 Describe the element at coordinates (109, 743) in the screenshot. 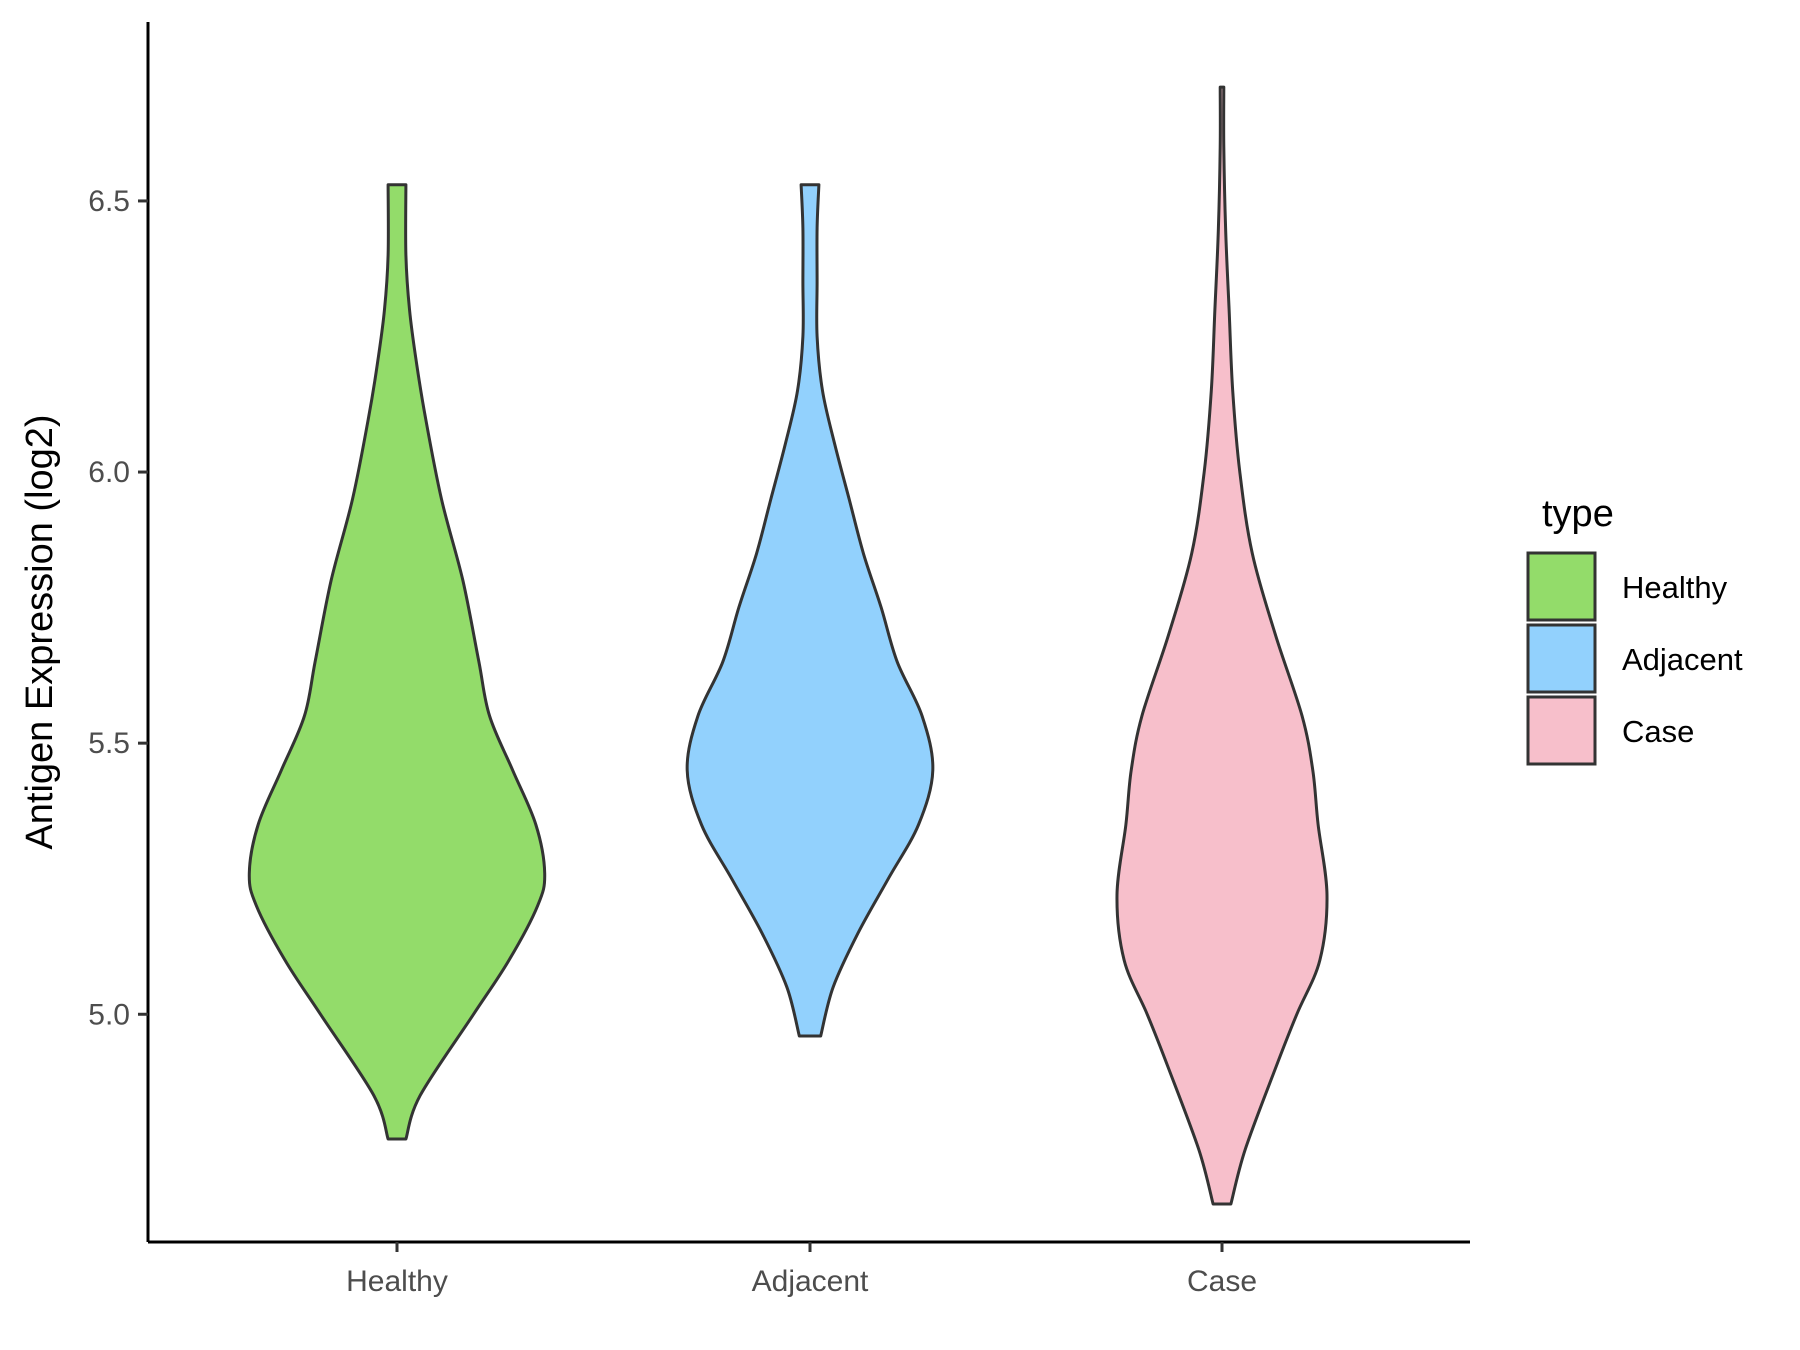

I see `y-tick-label: 5.5` at that location.